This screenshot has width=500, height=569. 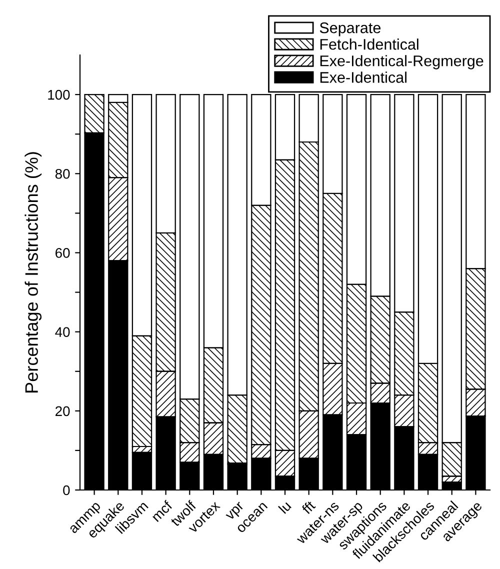 I want to click on x-tick-label: mcf, so click(x=162, y=511).